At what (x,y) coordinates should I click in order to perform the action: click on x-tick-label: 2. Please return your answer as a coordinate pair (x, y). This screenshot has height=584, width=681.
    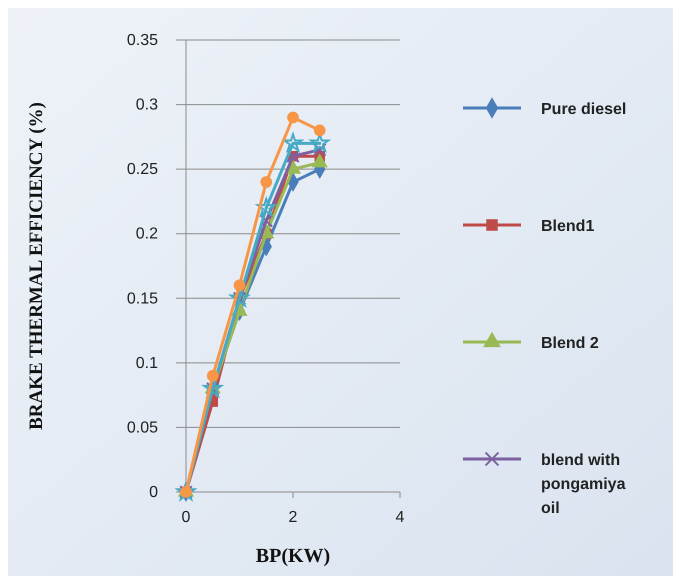
    Looking at the image, I should click on (293, 517).